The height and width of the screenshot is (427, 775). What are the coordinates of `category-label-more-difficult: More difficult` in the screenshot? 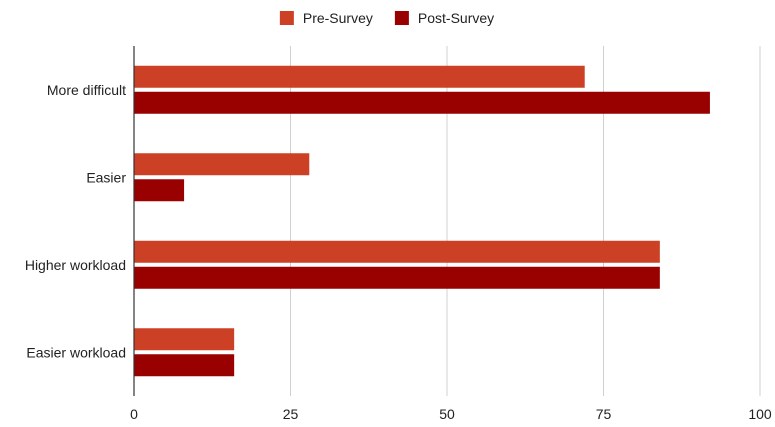 It's located at (86, 90).